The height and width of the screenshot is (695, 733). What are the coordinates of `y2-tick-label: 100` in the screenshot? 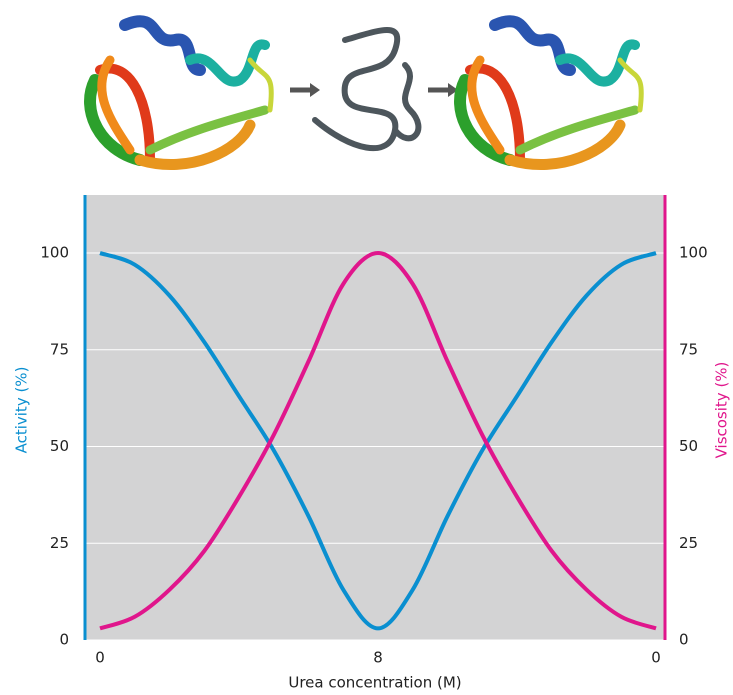 It's located at (693, 253).